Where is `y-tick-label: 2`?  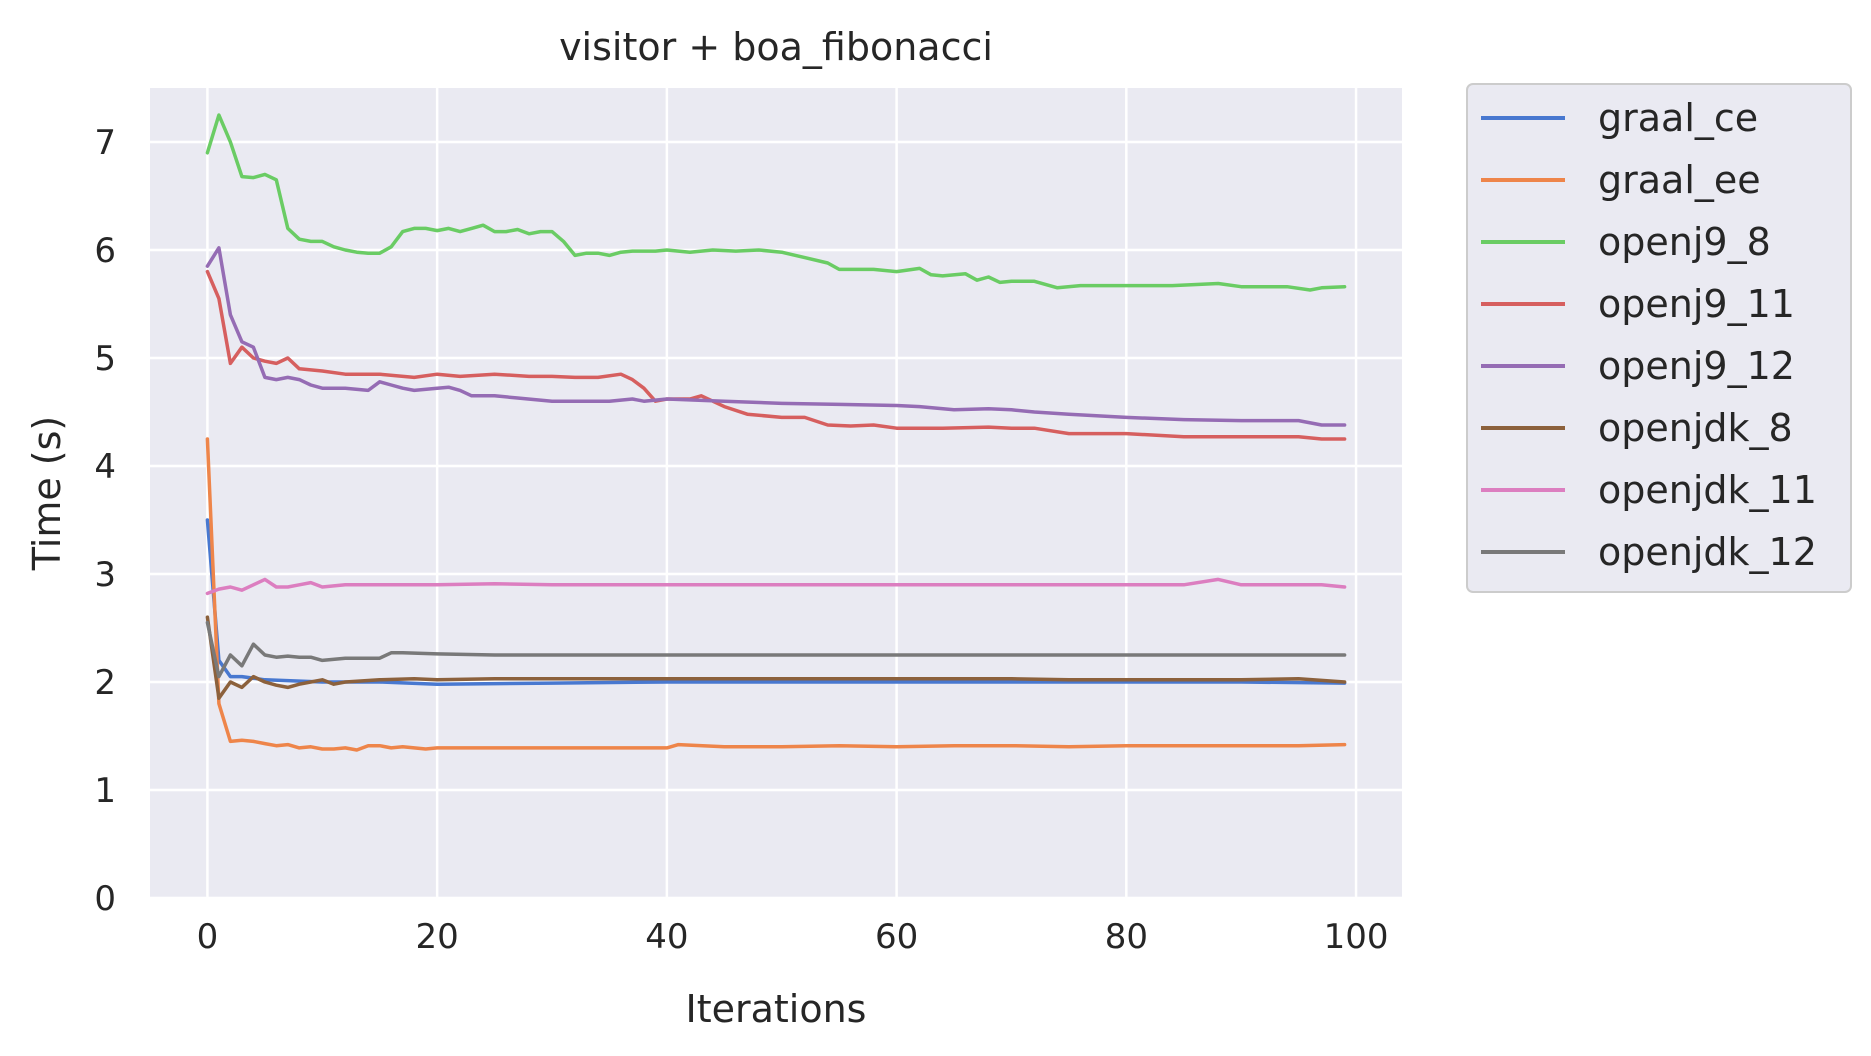 y-tick-label: 2 is located at coordinates (105, 683).